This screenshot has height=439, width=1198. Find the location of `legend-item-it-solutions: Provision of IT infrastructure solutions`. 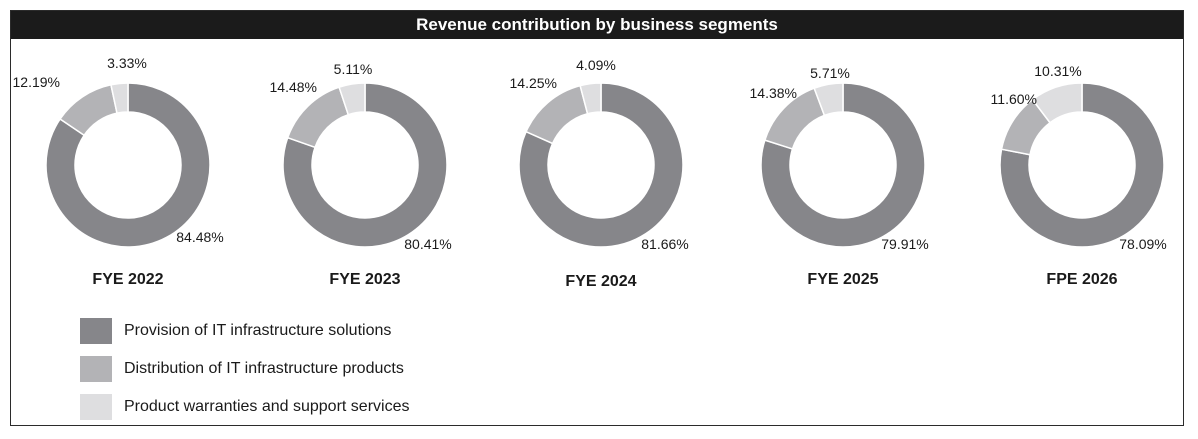

legend-item-it-solutions: Provision of IT infrastructure solutions is located at coordinates (244, 331).